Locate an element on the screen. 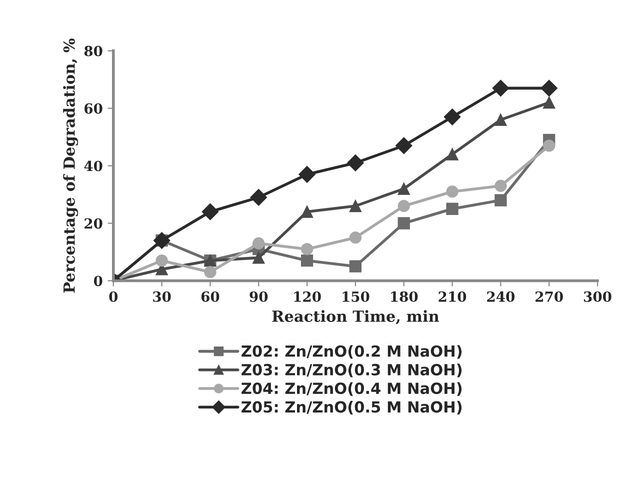 This screenshot has height=484, width=637. x-tick-label: 0 is located at coordinates (113, 296).